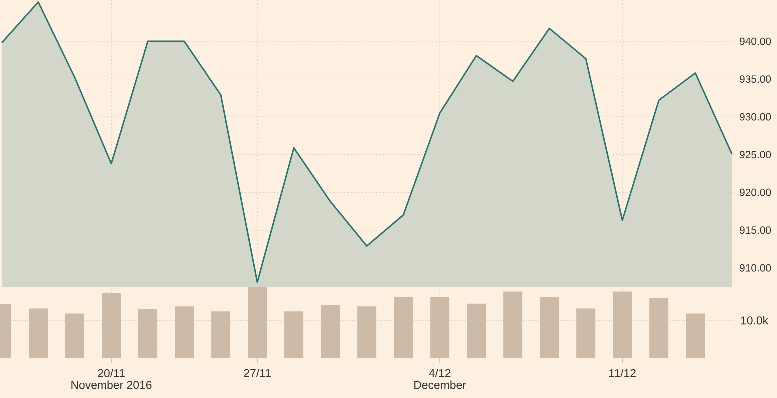 The image size is (777, 398). Describe the element at coordinates (440, 373) in the screenshot. I see `x-tick-label: 4/12` at that location.